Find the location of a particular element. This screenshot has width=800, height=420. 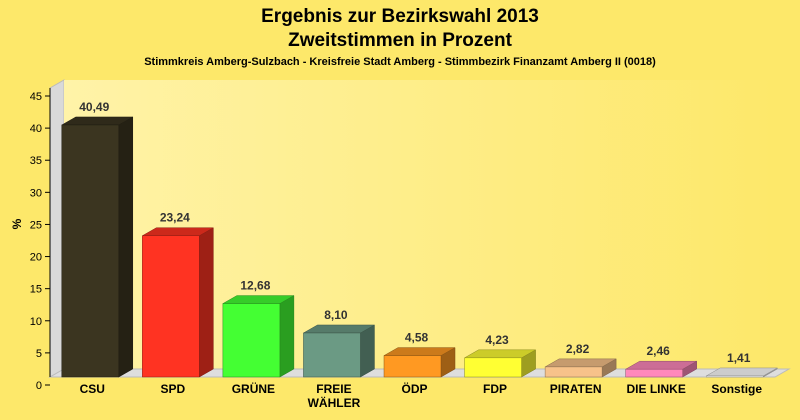

y-tick-label: 15 is located at coordinates (36, 290).